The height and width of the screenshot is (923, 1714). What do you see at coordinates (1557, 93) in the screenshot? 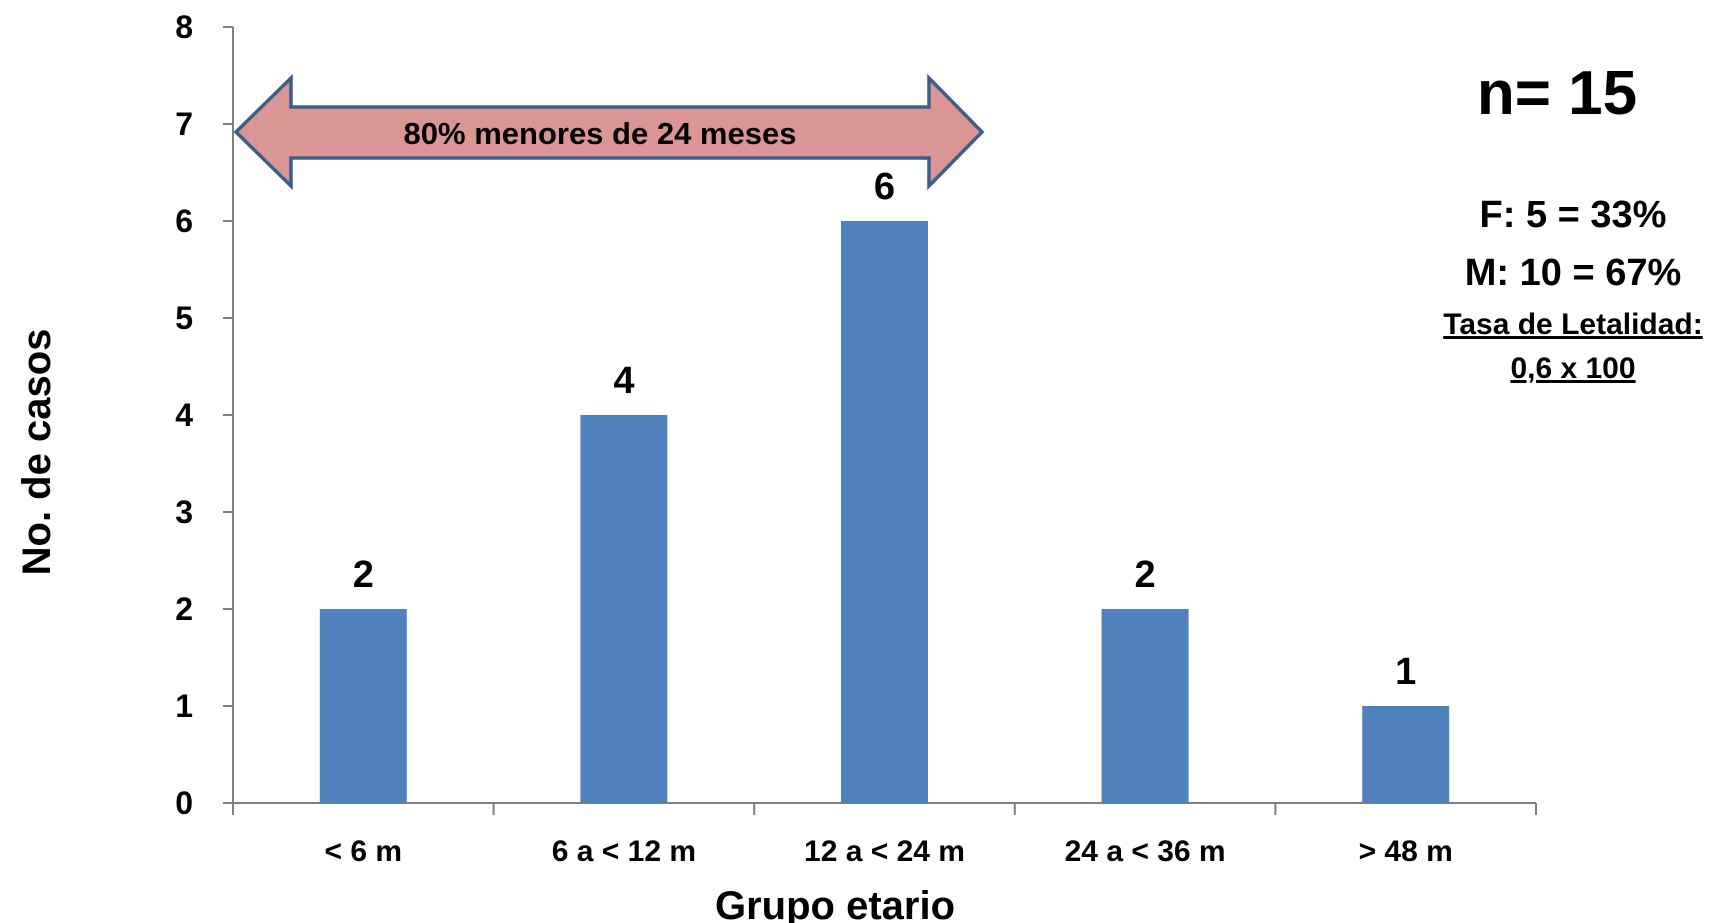
I see `sample-size-label: n= 15` at bounding box center [1557, 93].